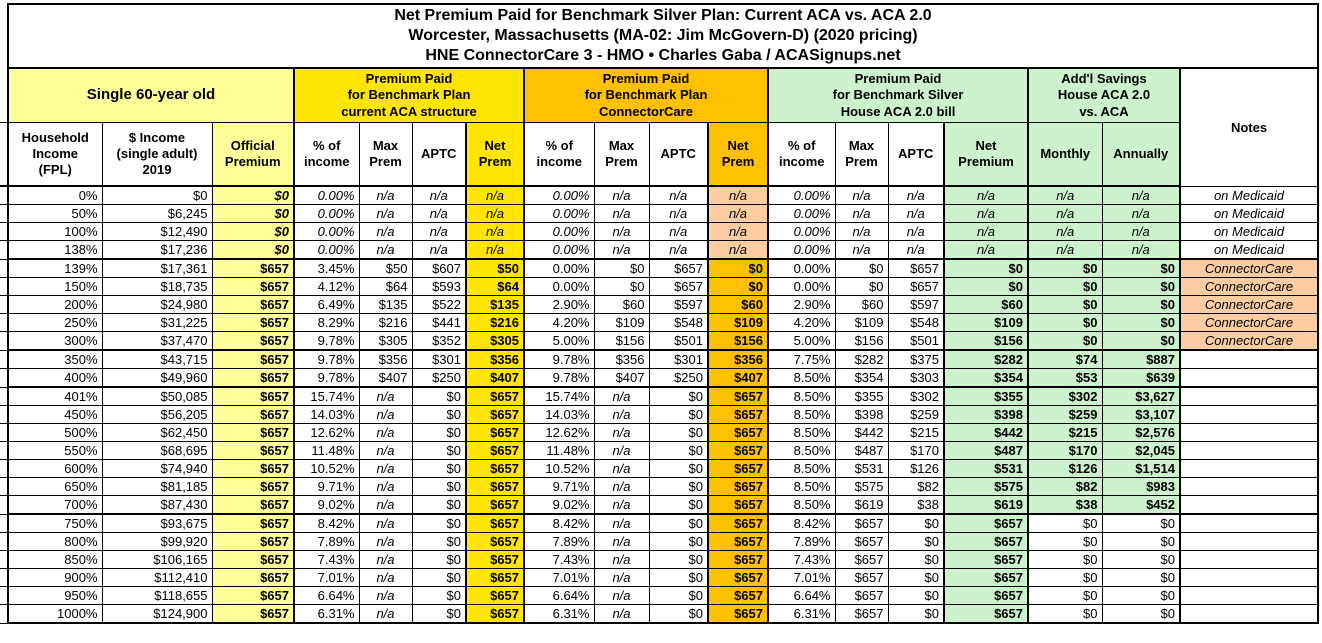 The height and width of the screenshot is (643, 1322). Describe the element at coordinates (385, 359) in the screenshot. I see `aca-max-prem-cell: $356` at that location.